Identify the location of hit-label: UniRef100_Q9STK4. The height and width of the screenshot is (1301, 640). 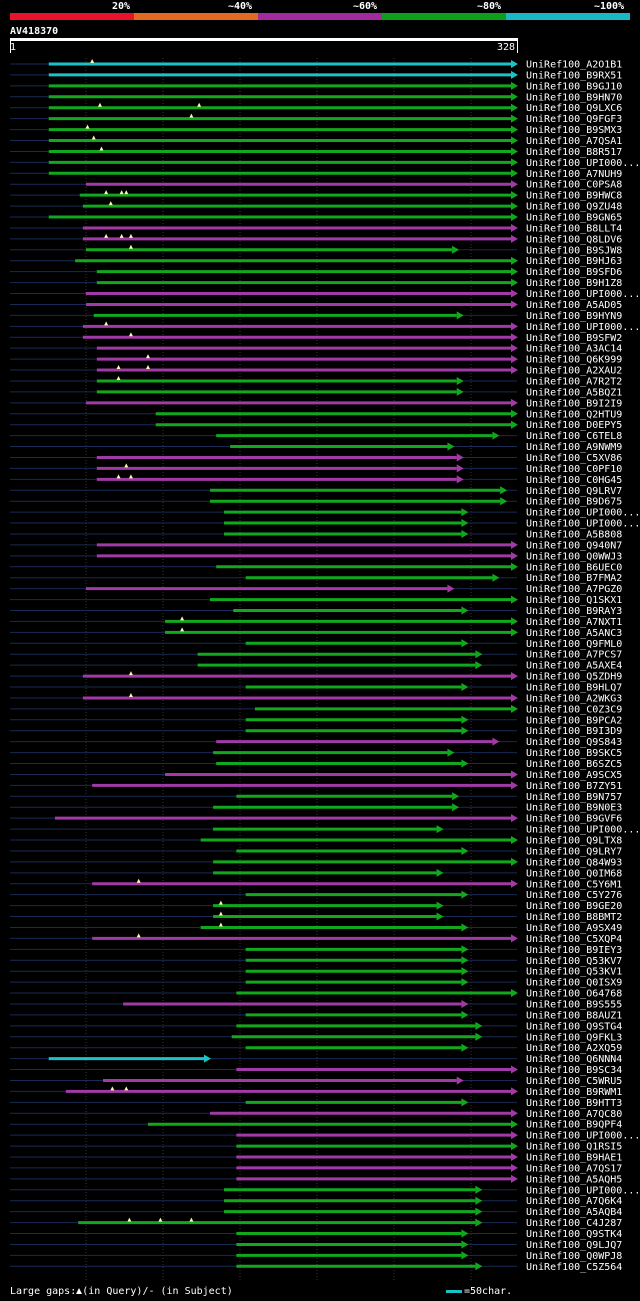
(574, 1234).